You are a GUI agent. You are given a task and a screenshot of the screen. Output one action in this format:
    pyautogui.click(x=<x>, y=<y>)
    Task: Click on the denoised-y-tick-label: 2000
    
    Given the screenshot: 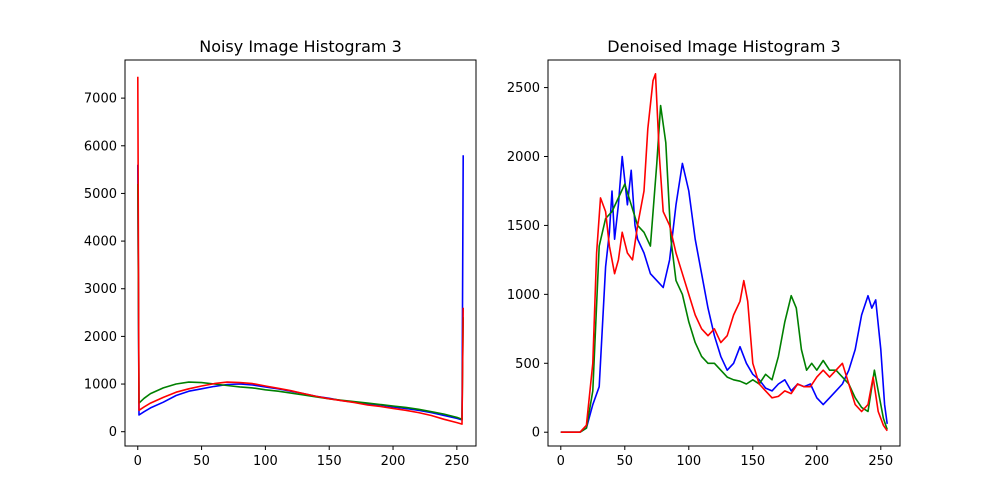 What is the action you would take?
    pyautogui.click(x=523, y=157)
    